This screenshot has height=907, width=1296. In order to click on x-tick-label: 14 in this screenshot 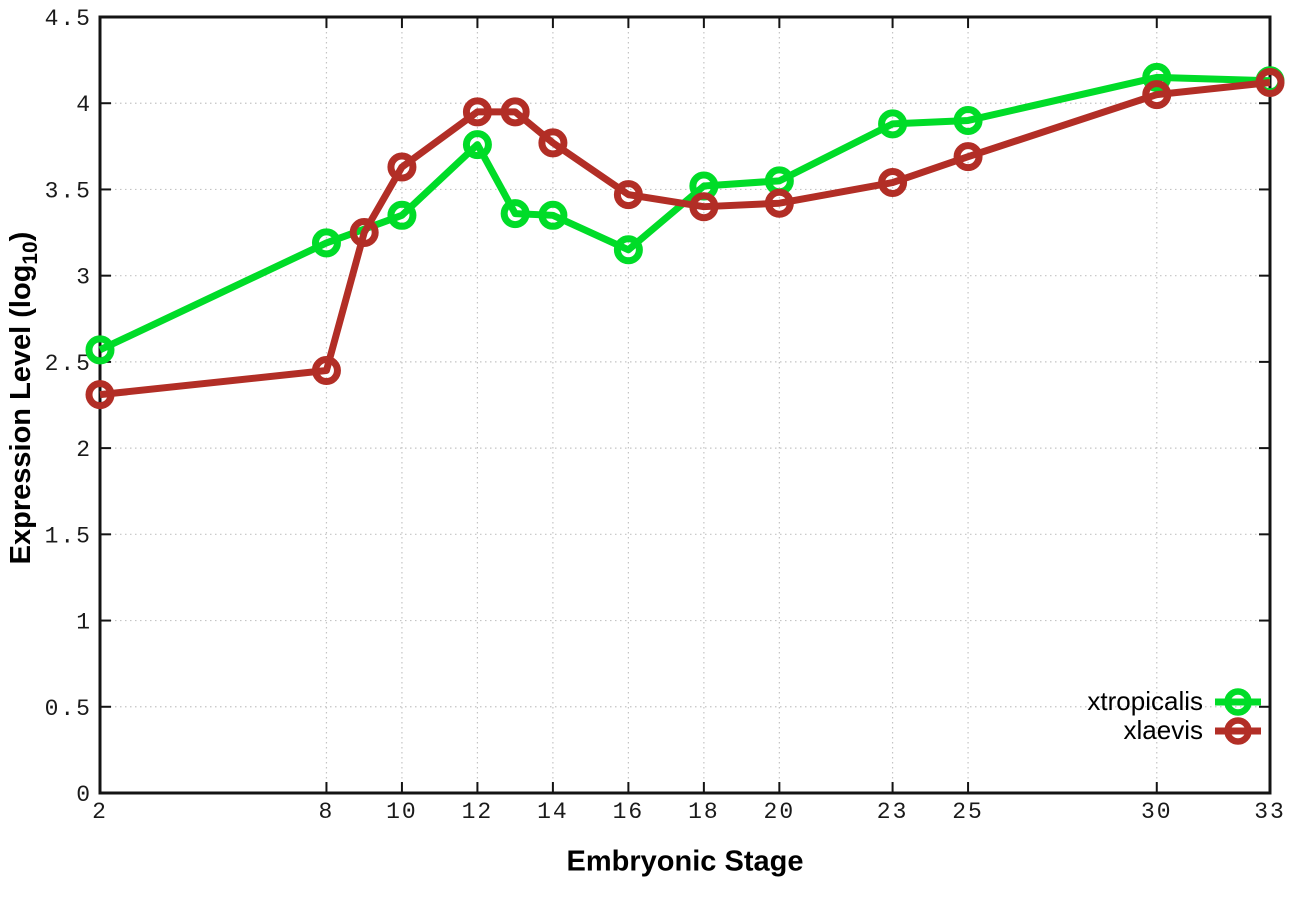, I will do `click(553, 812)`.